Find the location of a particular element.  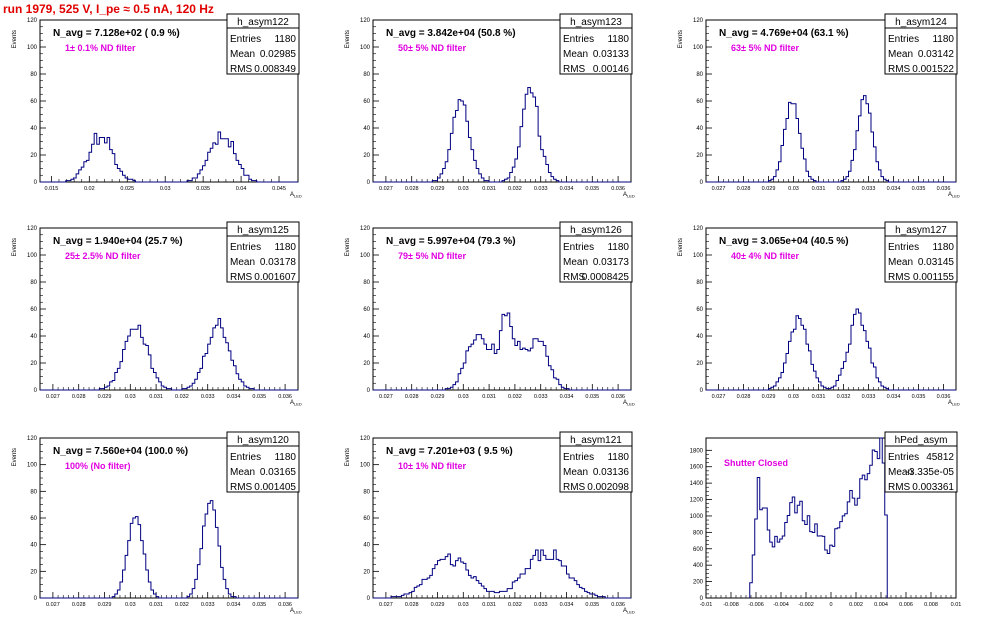

n-avg-label: N_avg = 3.842e+04 (50.8 %) is located at coordinates (451, 33).